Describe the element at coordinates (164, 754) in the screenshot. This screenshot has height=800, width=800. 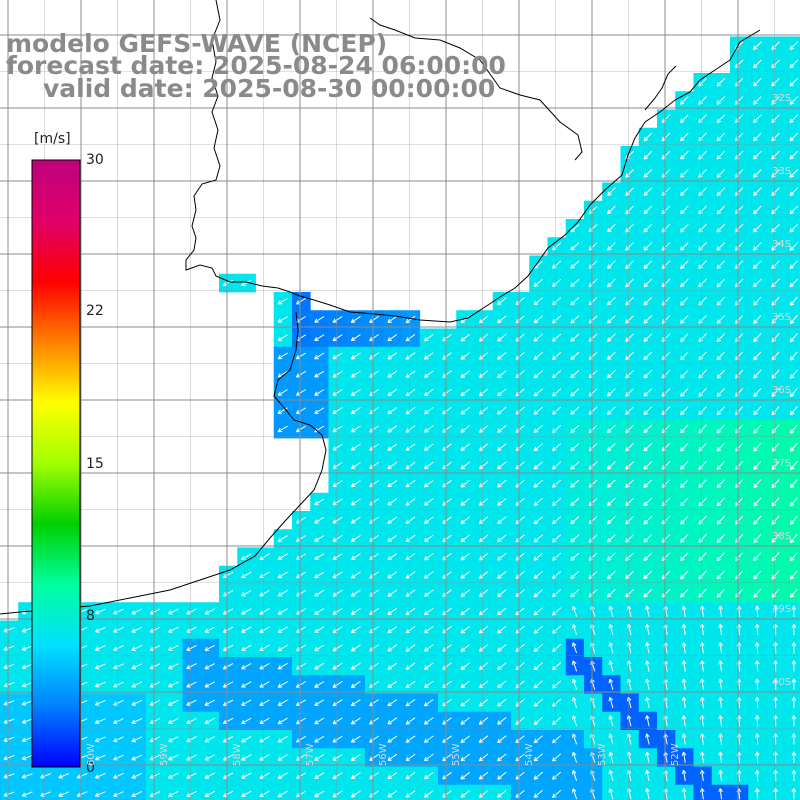
I see `lon-label: 59W` at that location.